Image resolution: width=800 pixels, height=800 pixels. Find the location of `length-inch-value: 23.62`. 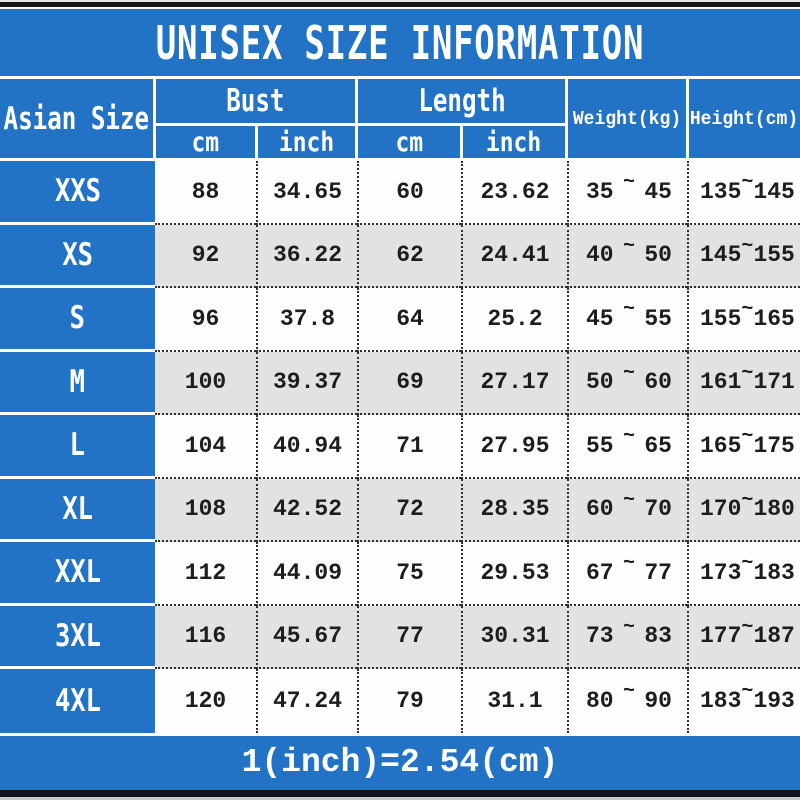

length-inch-value: 23.62 is located at coordinates (515, 191).